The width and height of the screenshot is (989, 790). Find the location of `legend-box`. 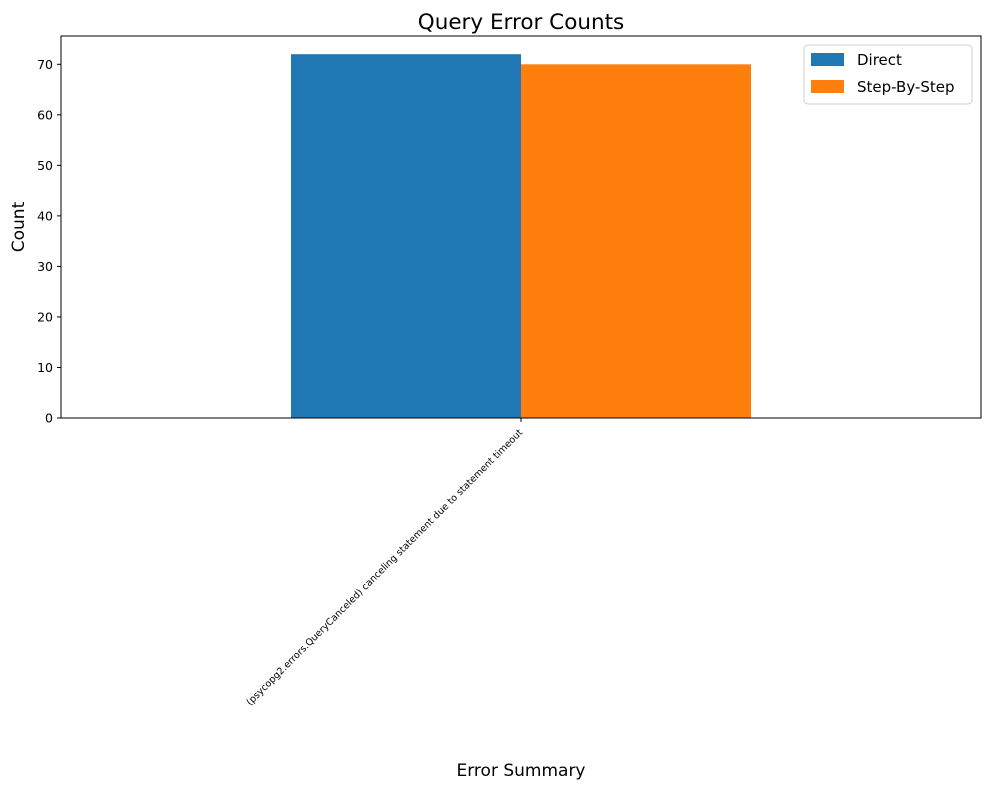

legend-box is located at coordinates (888, 74).